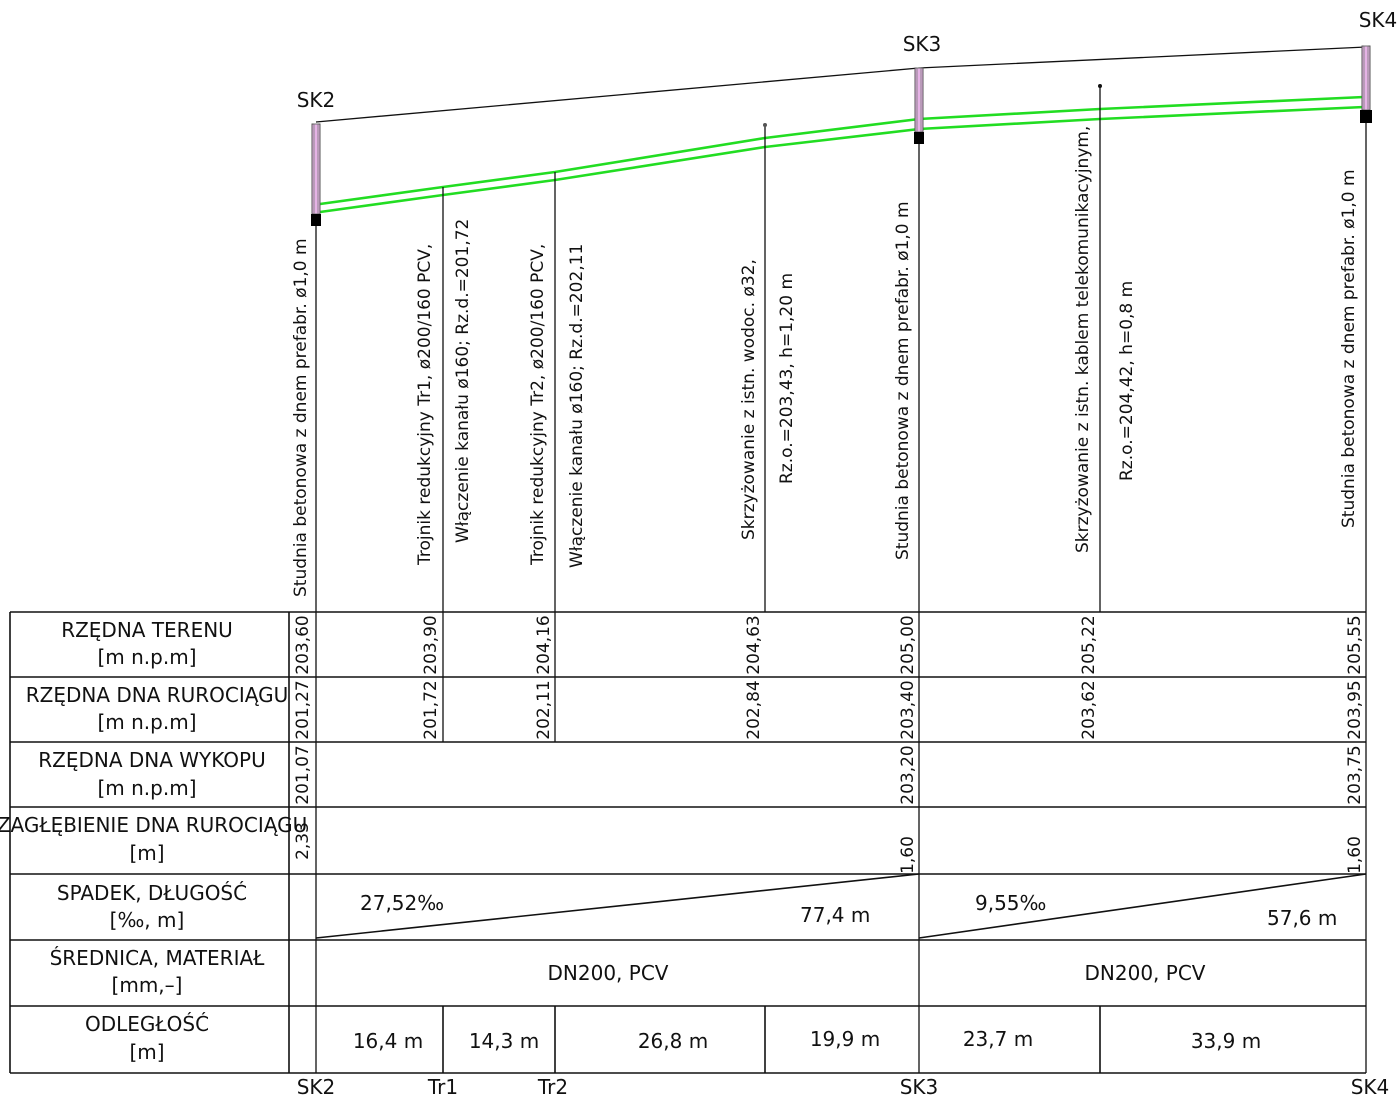  I want to click on slope-1-length: 77,4 m, so click(835, 915).